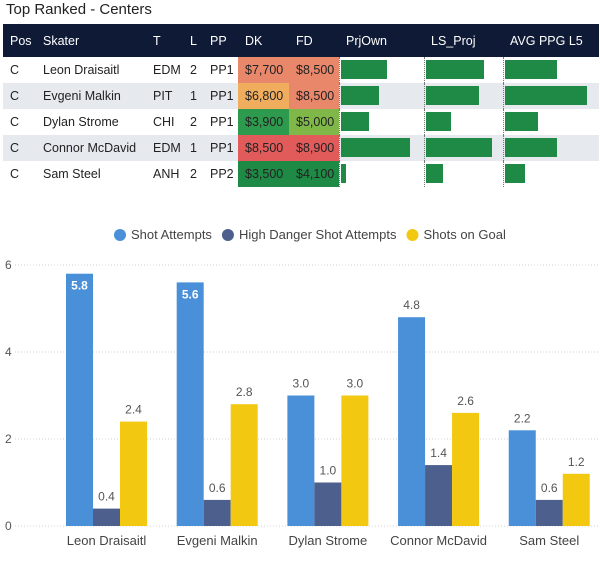  I want to click on data-label: 5.6, so click(190, 294).